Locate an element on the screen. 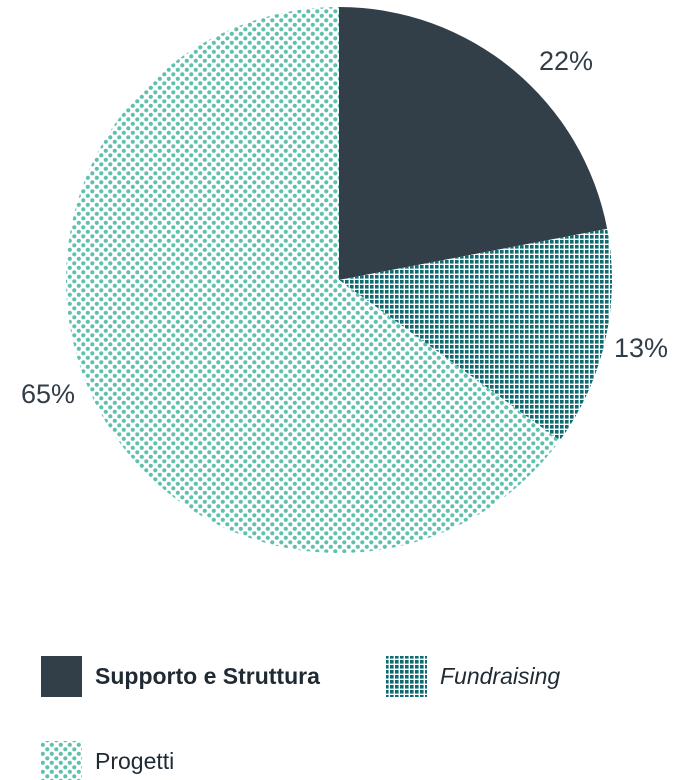 The image size is (681, 780). pie-label-supporto-e-struttura: 22% is located at coordinates (566, 61).